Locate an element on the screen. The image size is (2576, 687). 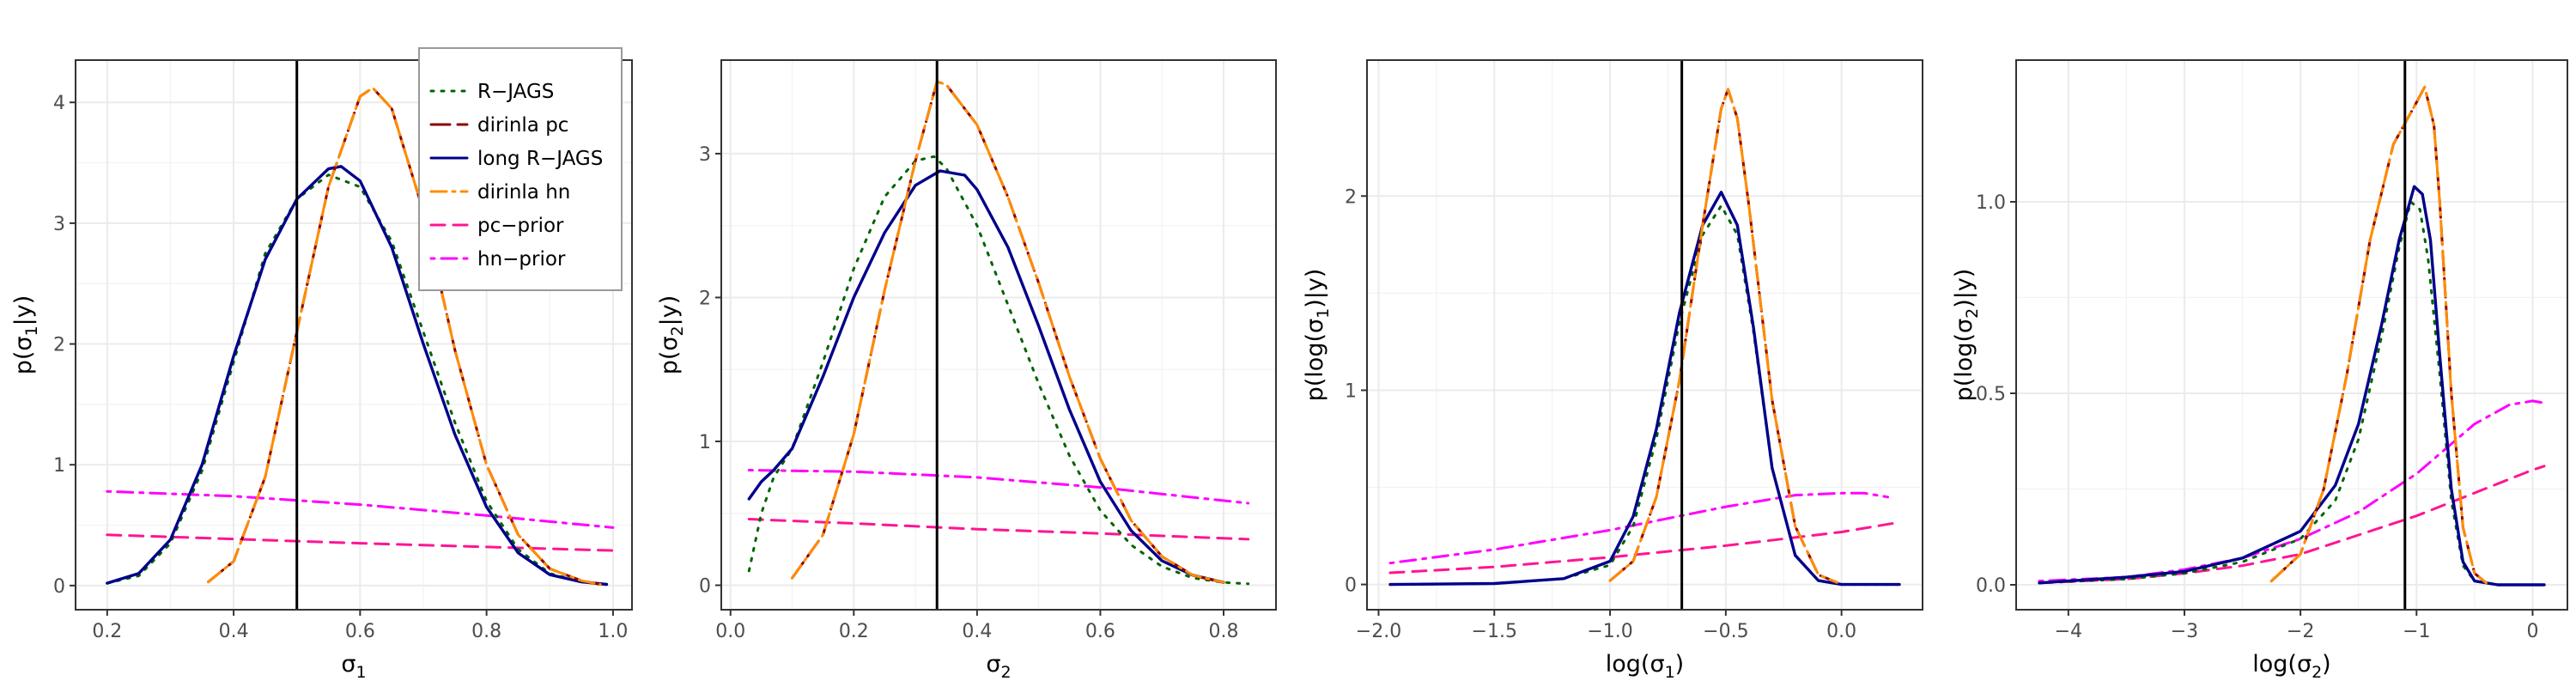
x-tick-label: −1 is located at coordinates (2416, 631).